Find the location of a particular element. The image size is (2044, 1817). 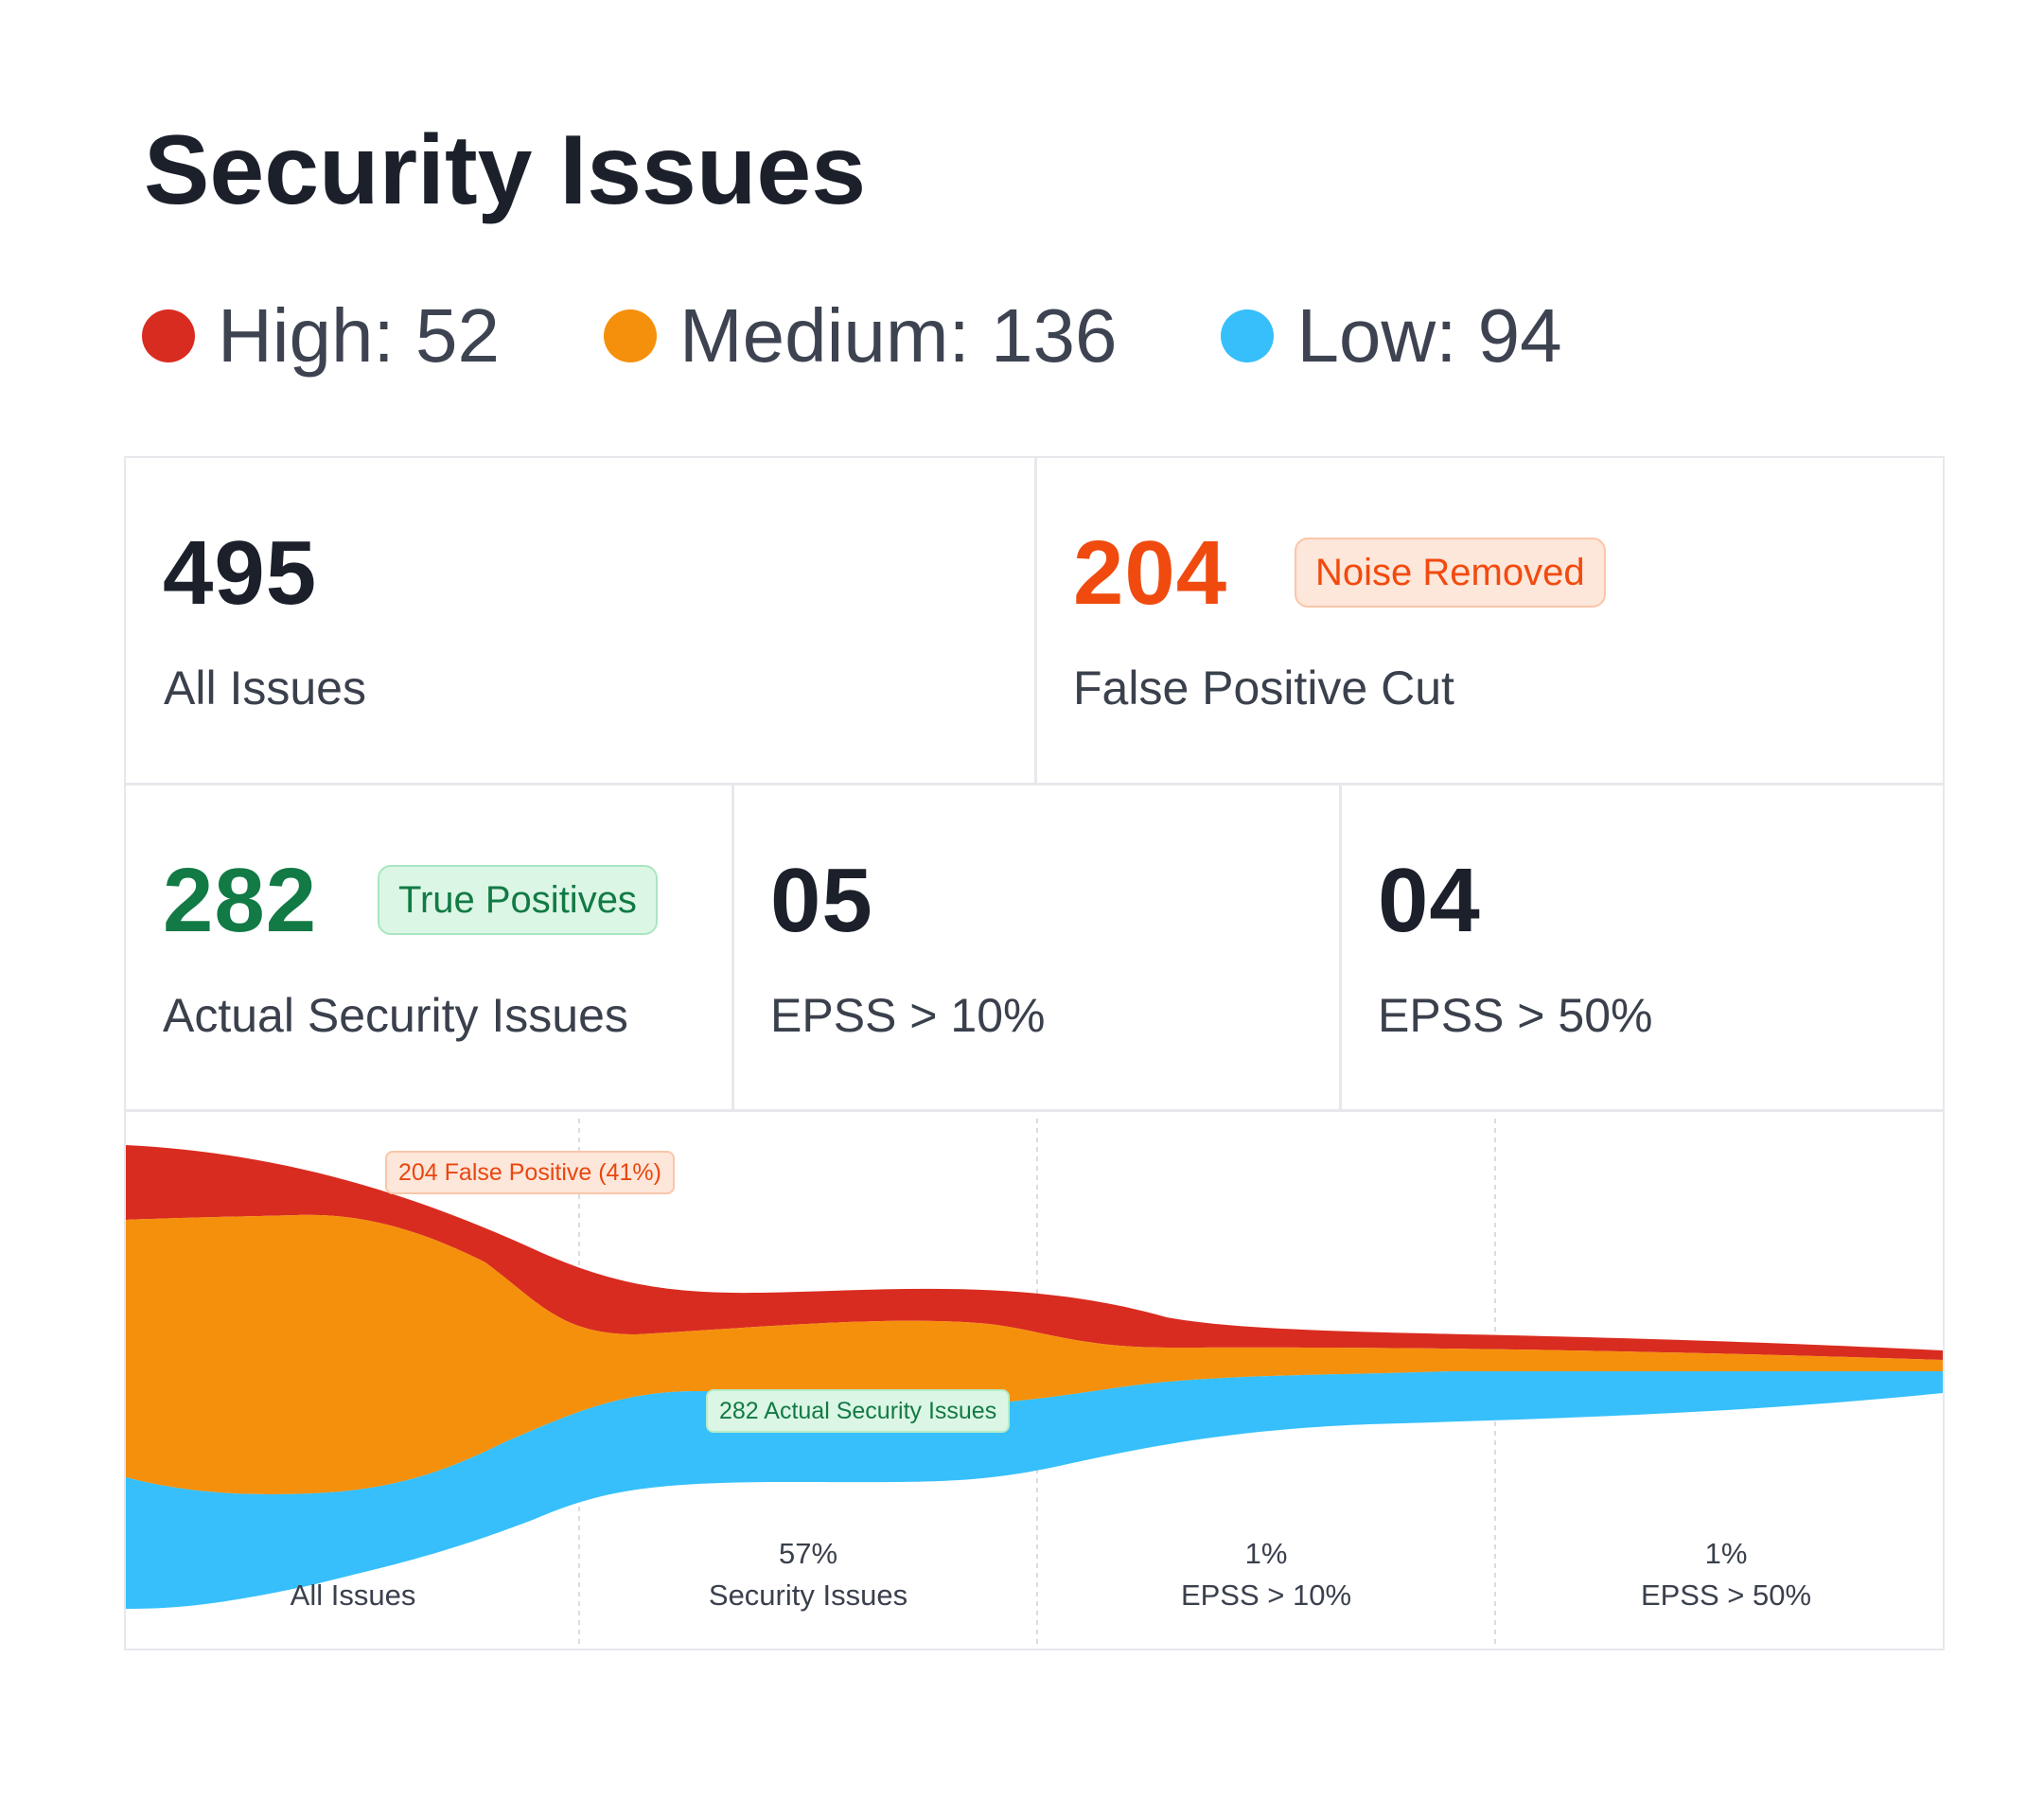

stat-label: EPSS > 50% is located at coordinates (1515, 1015).